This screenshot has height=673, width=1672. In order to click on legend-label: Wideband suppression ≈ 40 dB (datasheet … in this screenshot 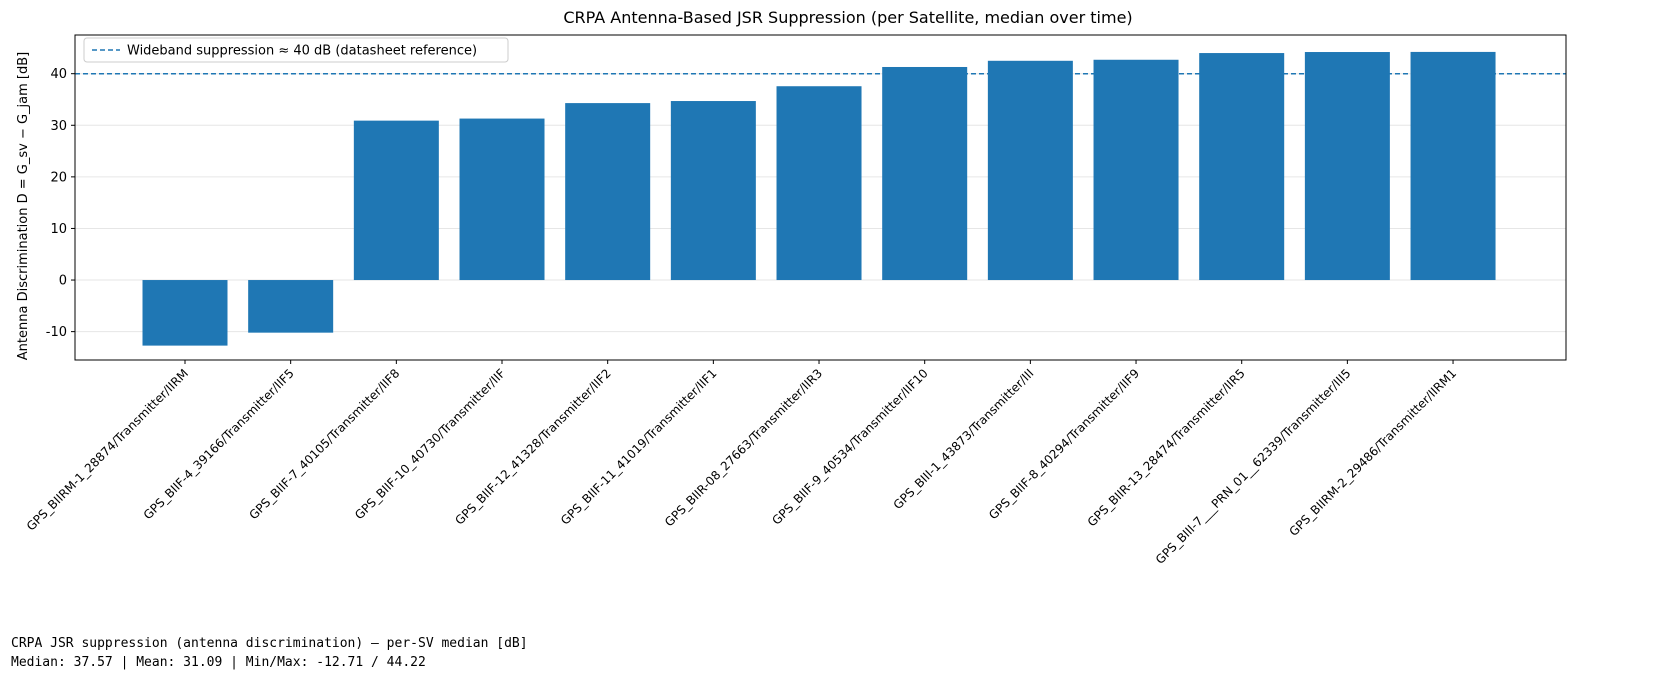, I will do `click(302, 51)`.